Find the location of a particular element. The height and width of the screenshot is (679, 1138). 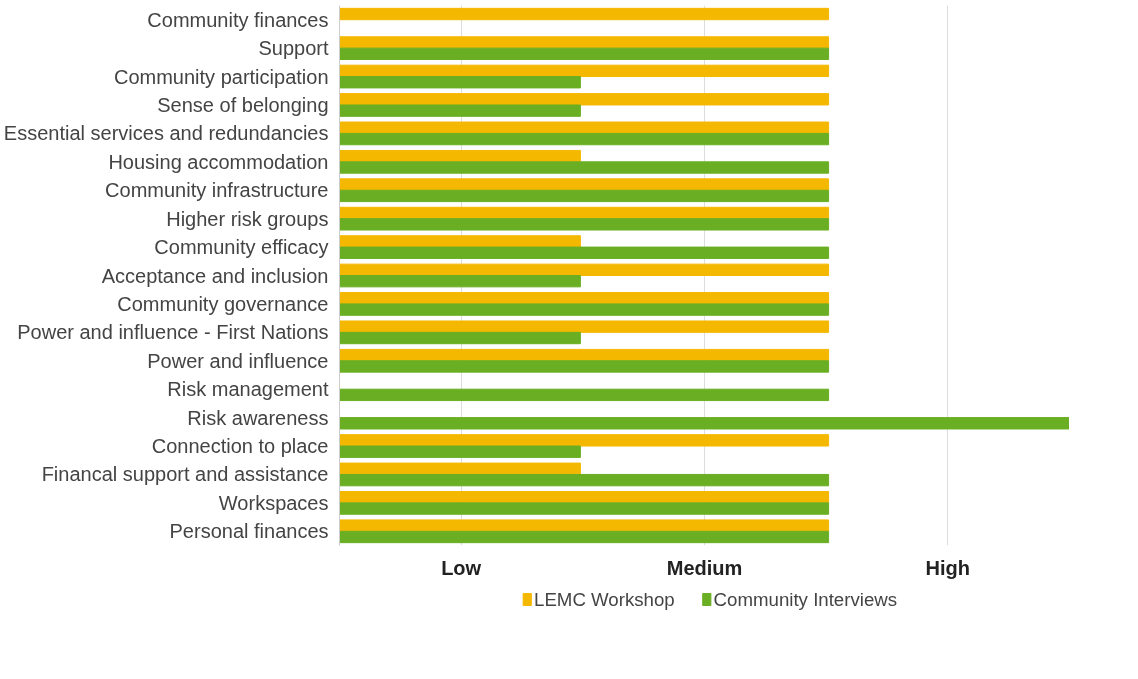

y-tick-label: Housing accommodation is located at coordinates (218, 161).